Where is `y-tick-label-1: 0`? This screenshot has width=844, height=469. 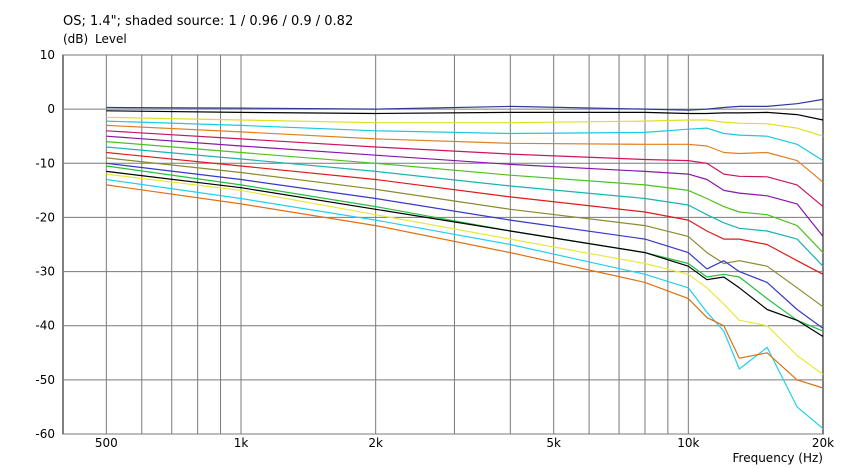
y-tick-label-1: 0 is located at coordinates (51, 109).